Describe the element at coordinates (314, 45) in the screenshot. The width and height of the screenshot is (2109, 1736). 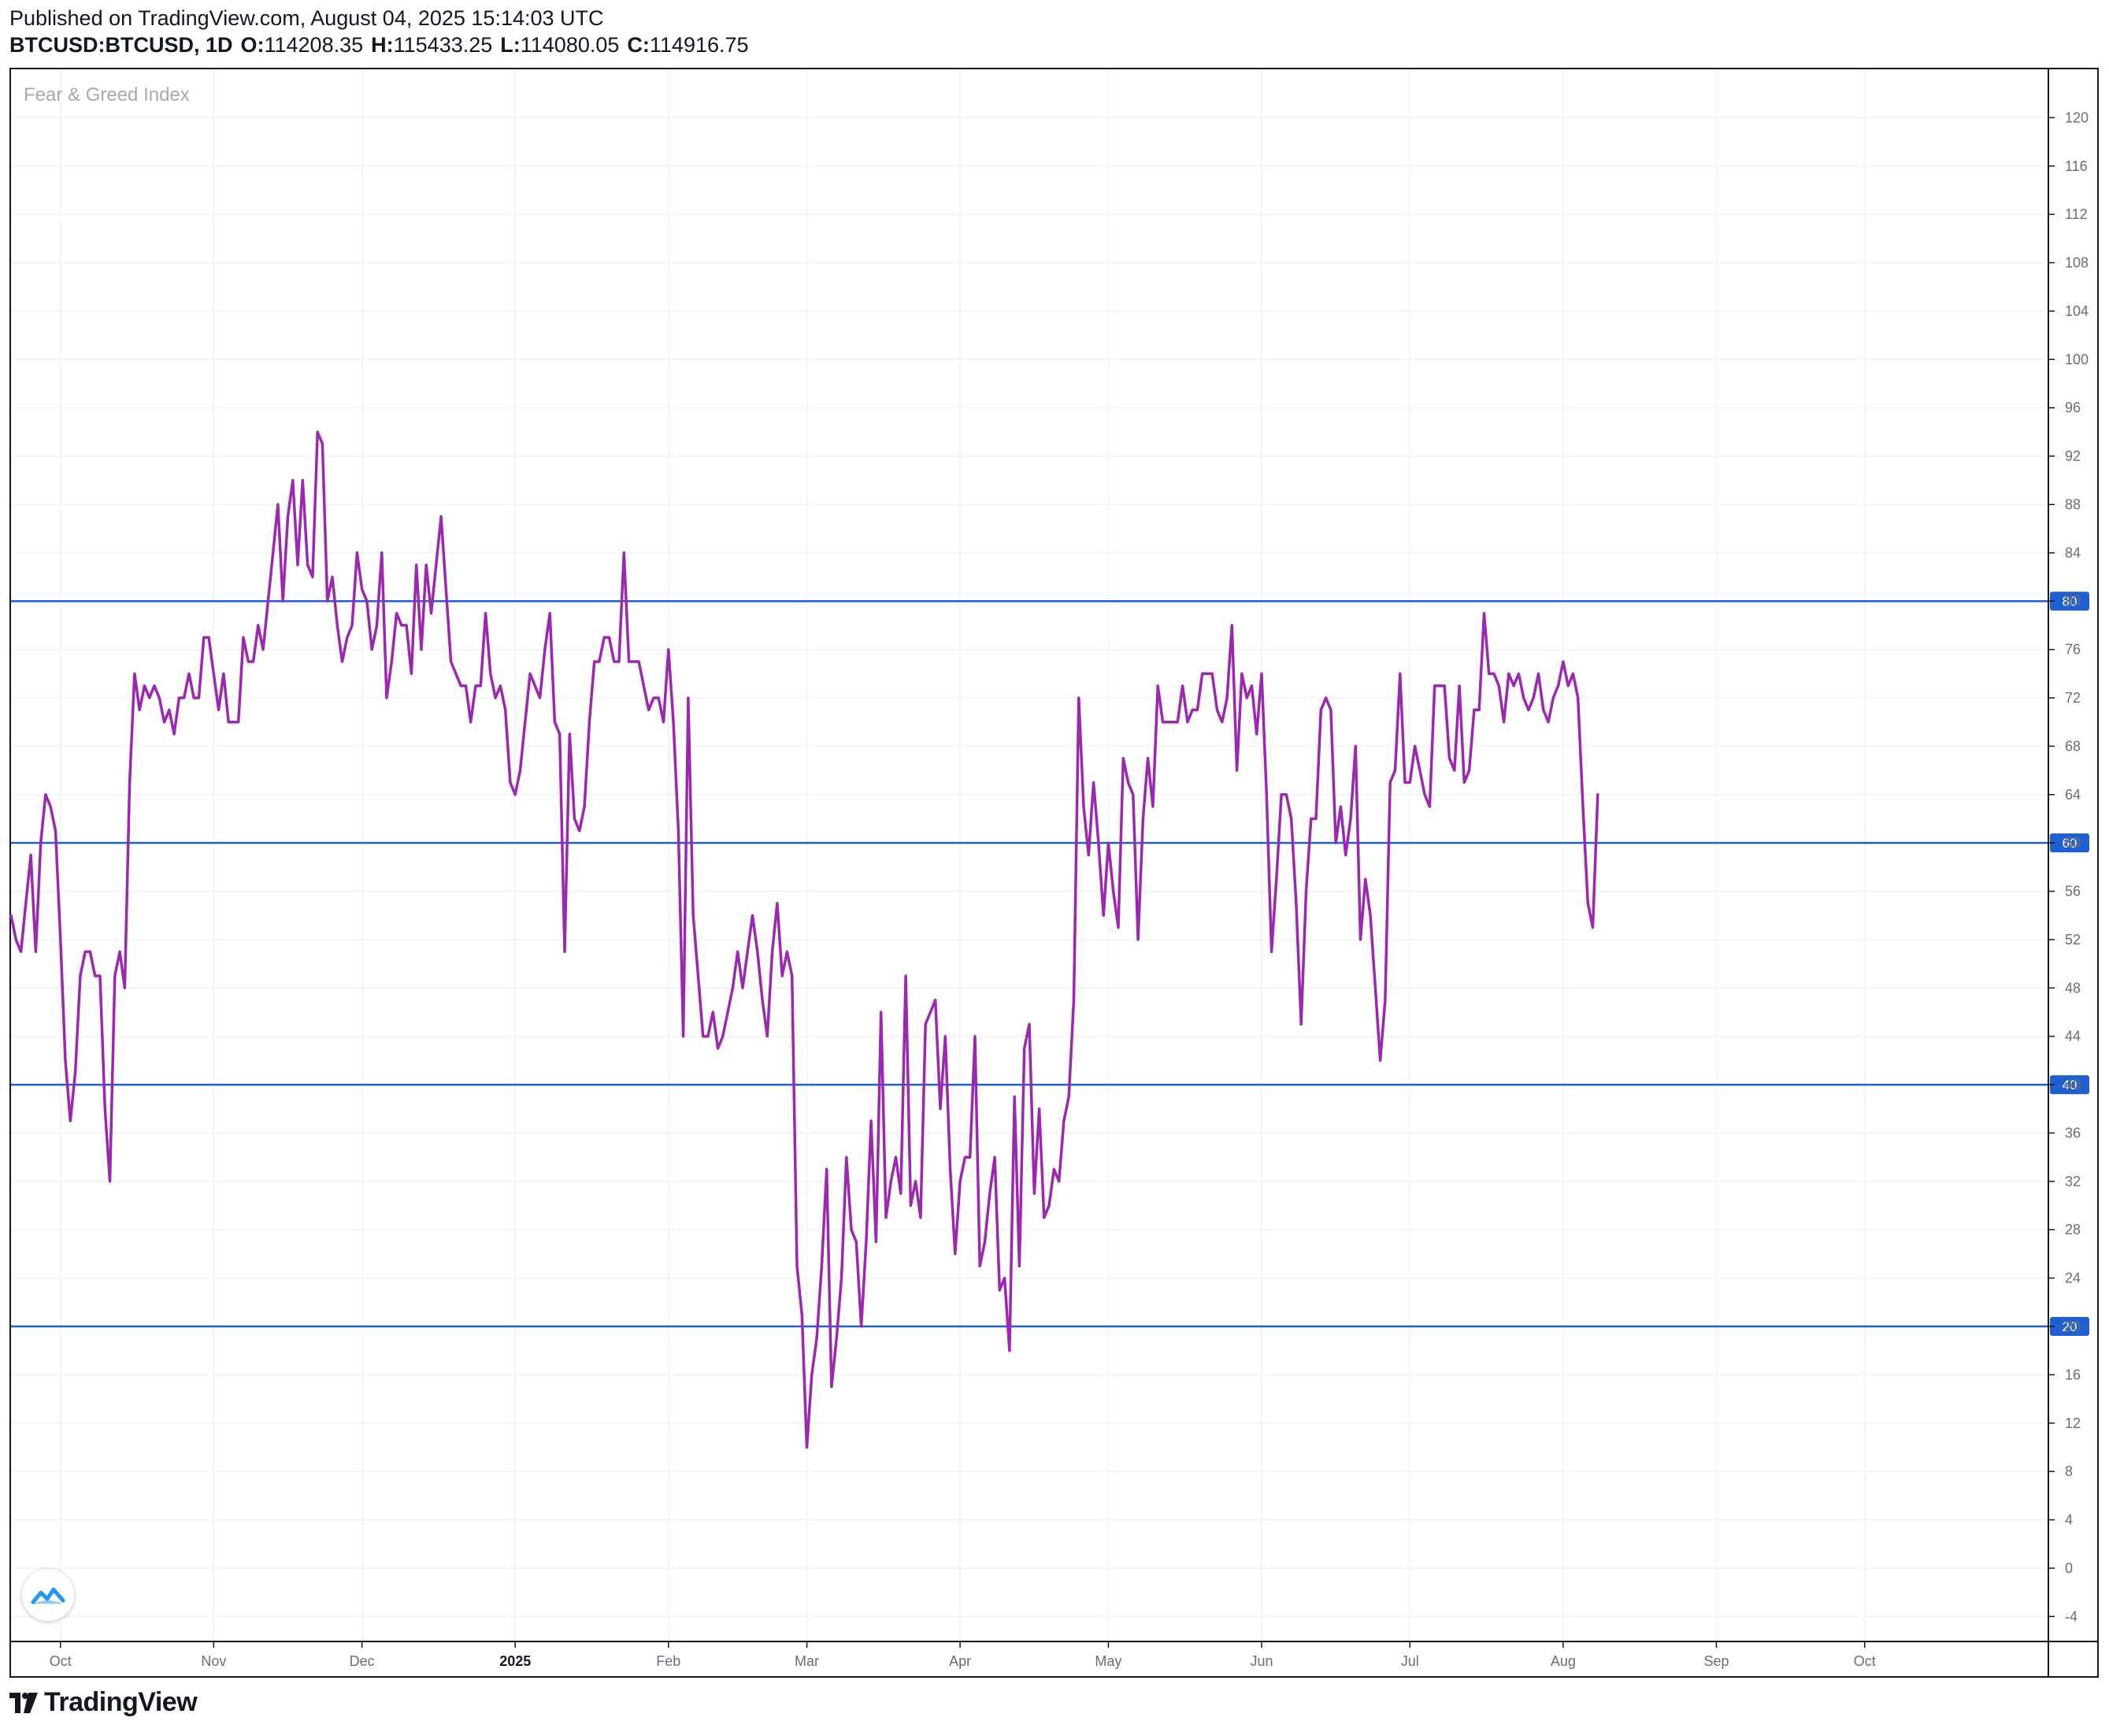
I see `open-value: 114208.35` at that location.